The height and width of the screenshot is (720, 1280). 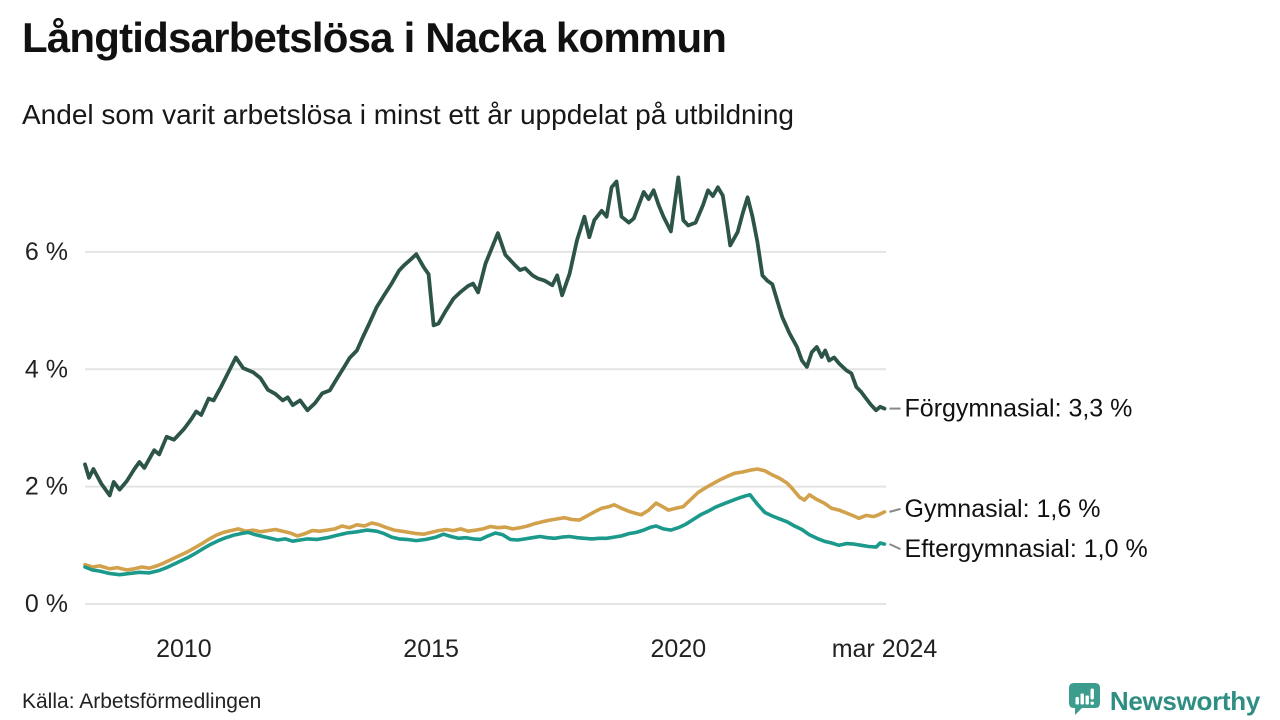 I want to click on y-axis-tick-label: 0 %, so click(x=46, y=604).